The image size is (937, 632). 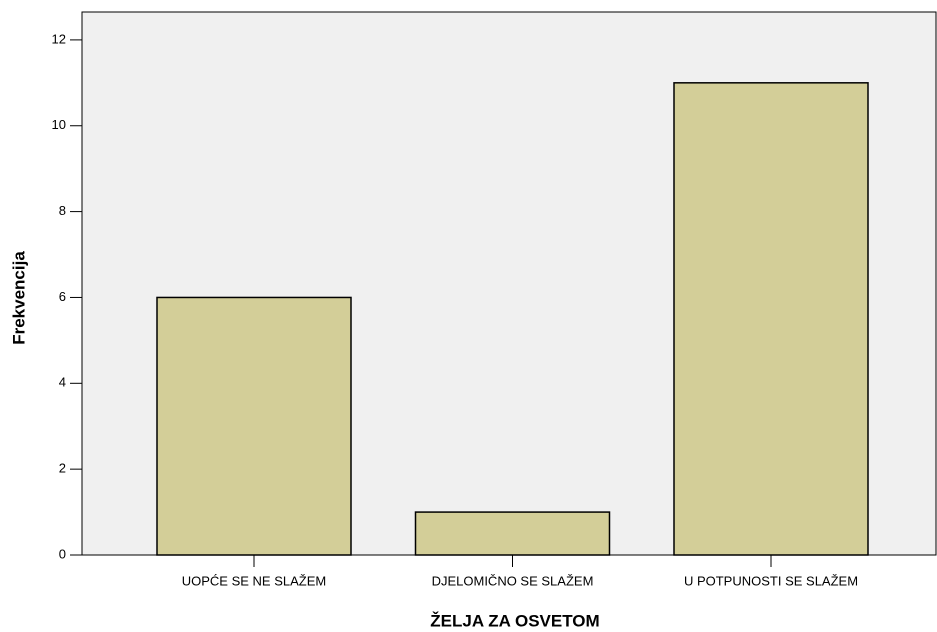 I want to click on y-tick-label: 12, so click(x=59, y=38).